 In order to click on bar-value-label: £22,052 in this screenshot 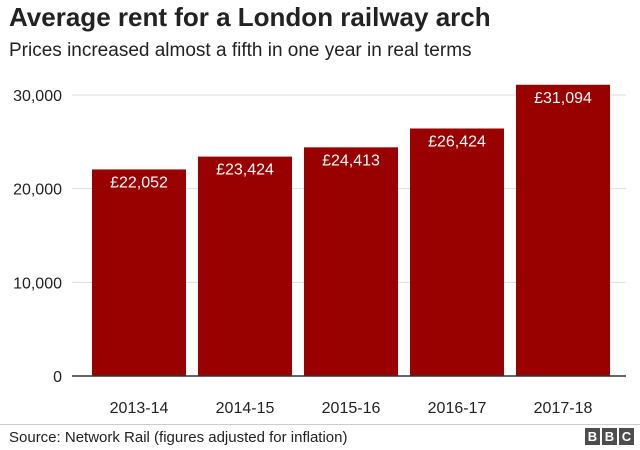, I will do `click(139, 182)`.